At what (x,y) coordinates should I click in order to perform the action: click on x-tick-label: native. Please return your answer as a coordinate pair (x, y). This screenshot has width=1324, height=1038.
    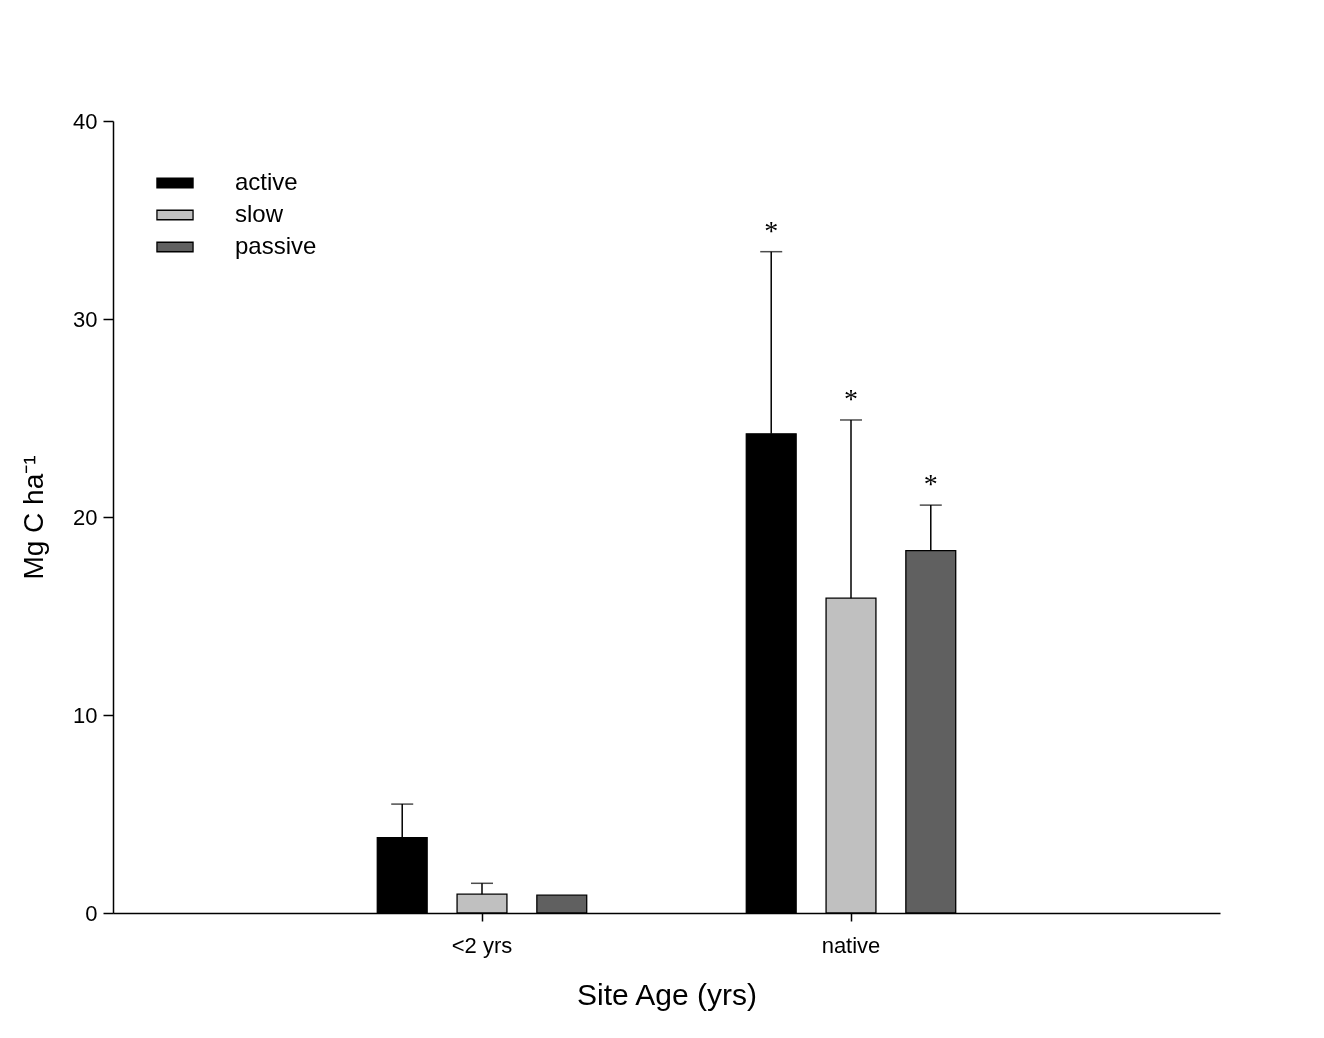
    Looking at the image, I should click on (851, 945).